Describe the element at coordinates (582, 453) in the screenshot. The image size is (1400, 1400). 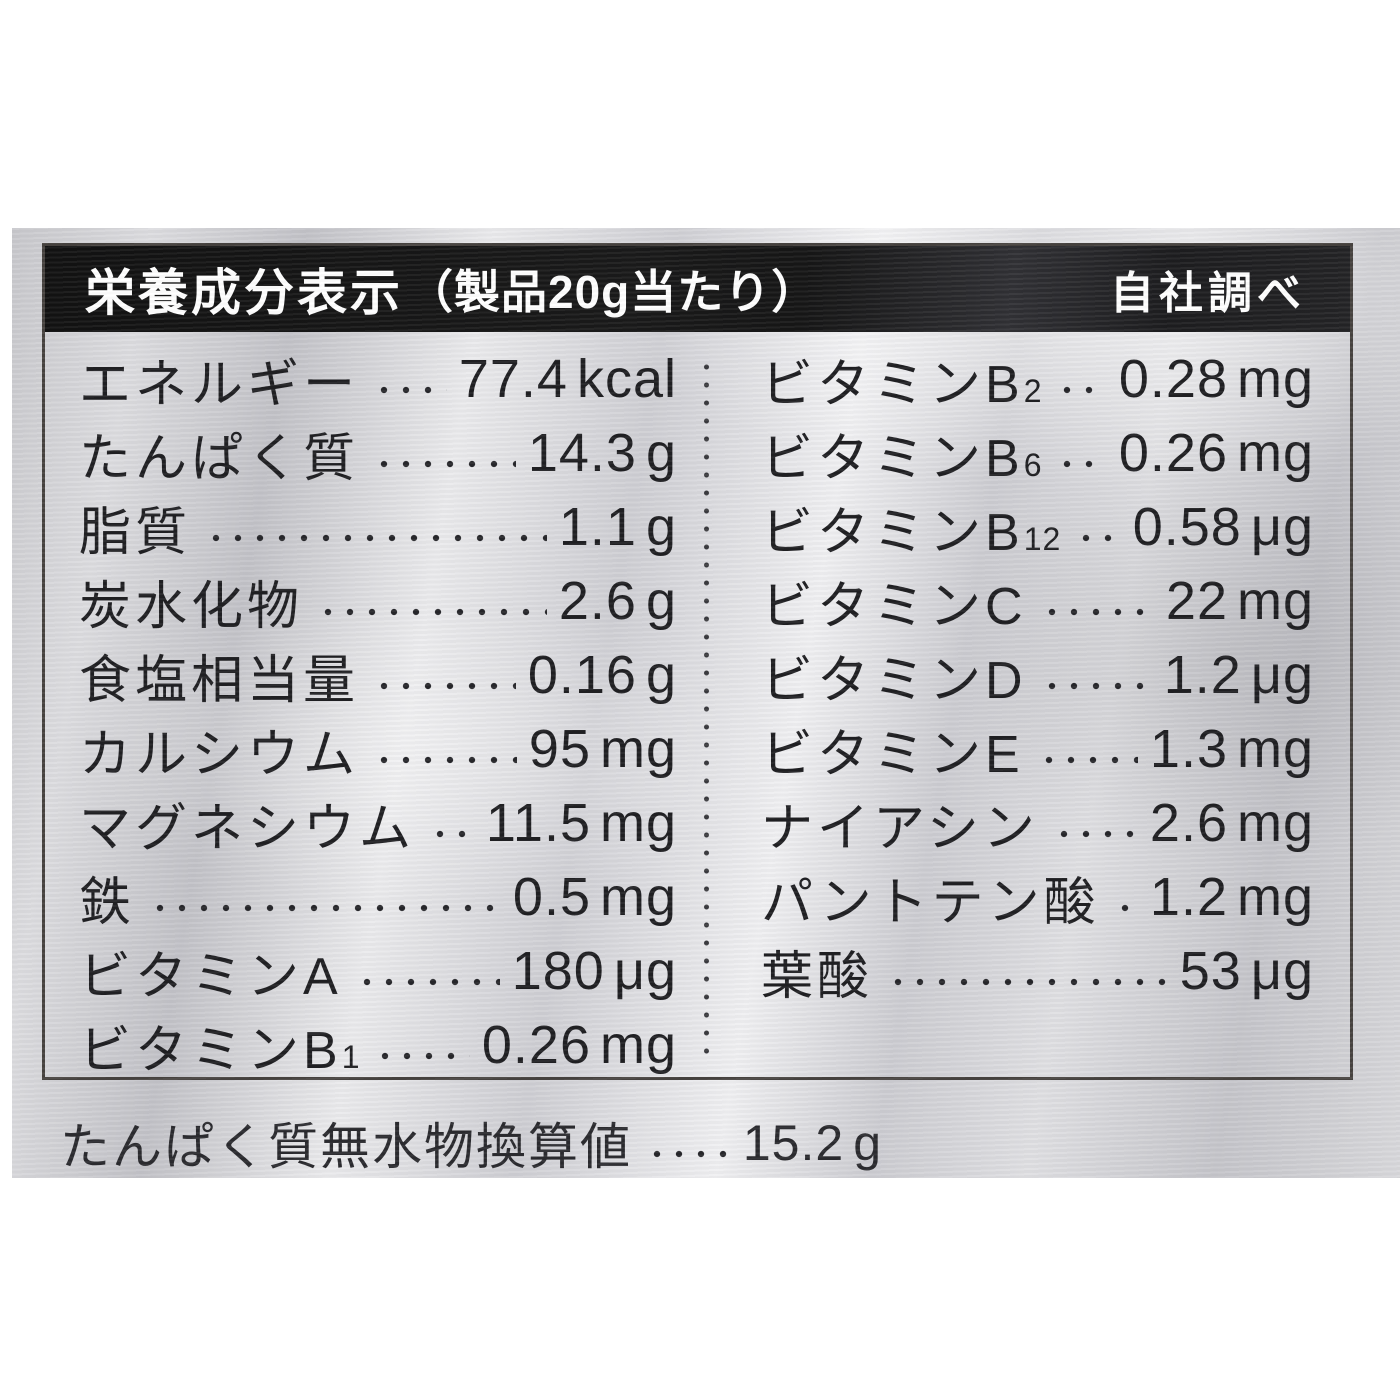
I see `nutrient-number: 14.3` at that location.